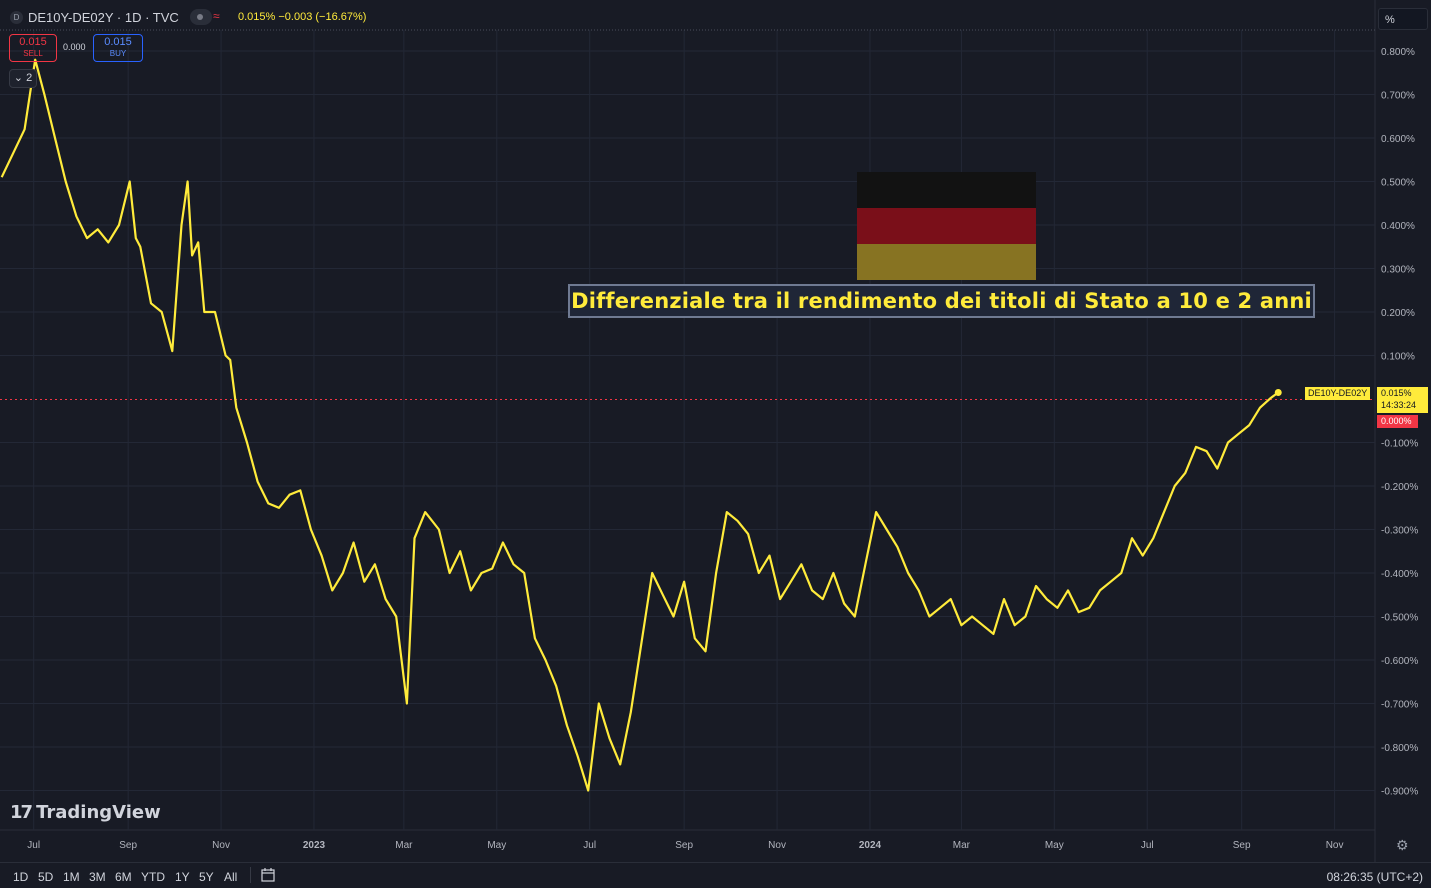 The width and height of the screenshot is (1431, 888). What do you see at coordinates (1338, 393) in the screenshot?
I see `series-symbol-tag: DE10Y-DE02Y` at bounding box center [1338, 393].